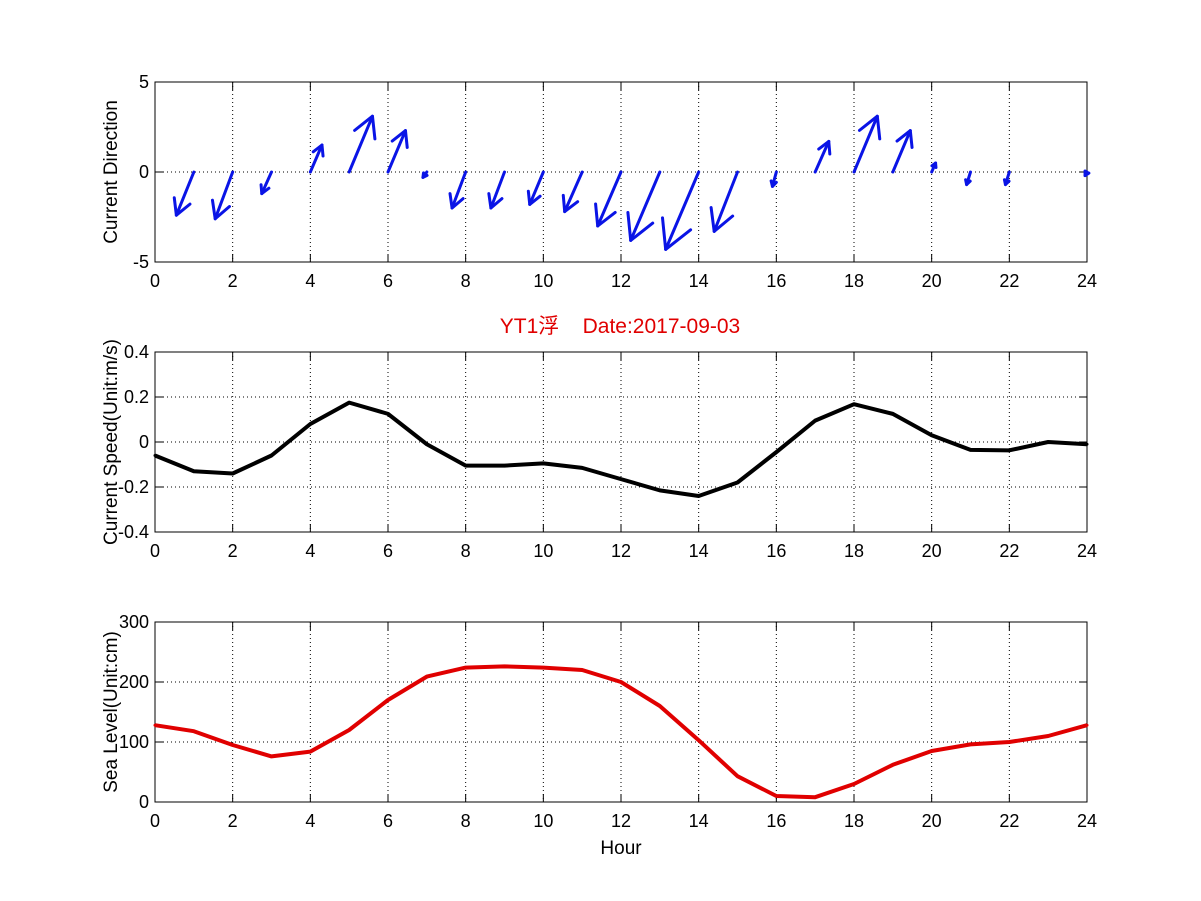 Image resolution: width=1201 pixels, height=901 pixels. What do you see at coordinates (932, 281) in the screenshot?
I see `x-tick-label: 20` at bounding box center [932, 281].